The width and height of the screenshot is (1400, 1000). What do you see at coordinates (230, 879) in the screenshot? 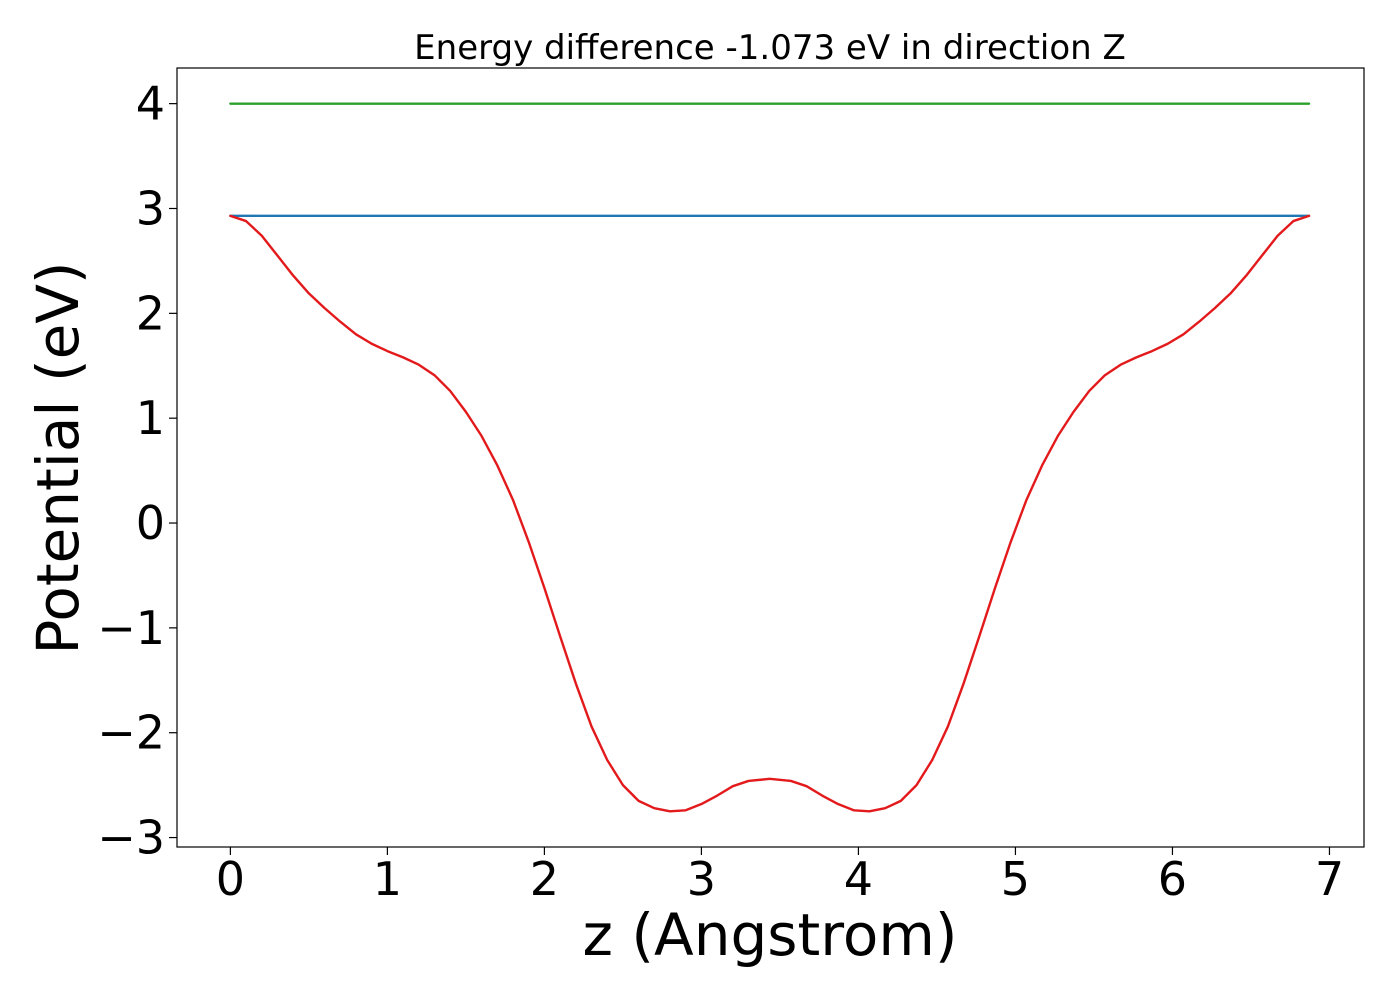
I see `x-tick-label: 0` at bounding box center [230, 879].